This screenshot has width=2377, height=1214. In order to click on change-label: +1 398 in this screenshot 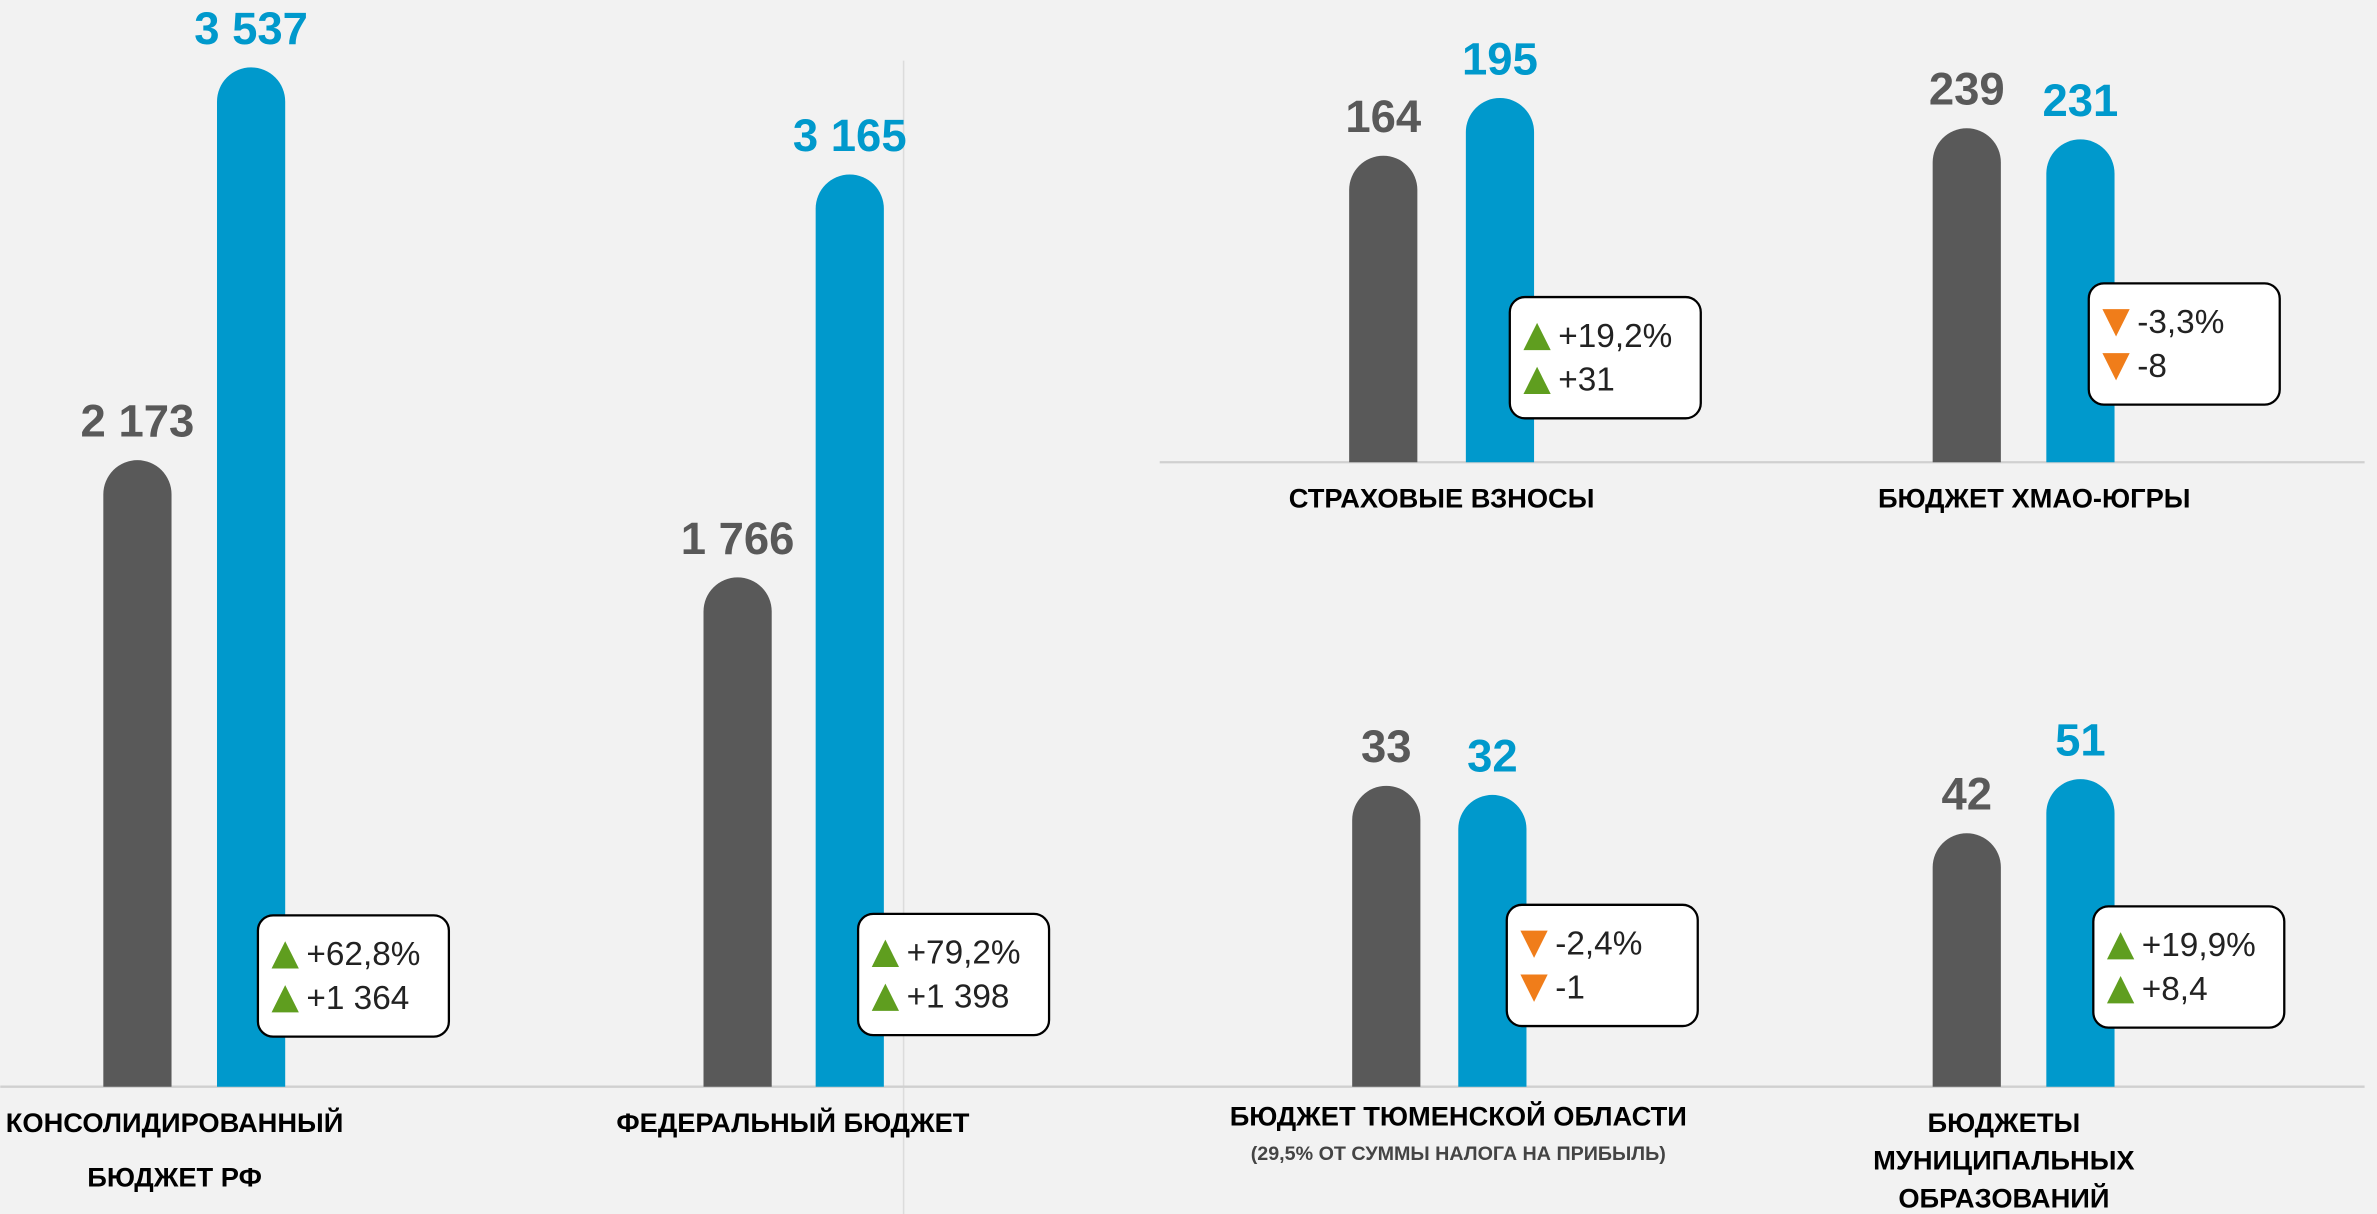, I will do `click(958, 997)`.